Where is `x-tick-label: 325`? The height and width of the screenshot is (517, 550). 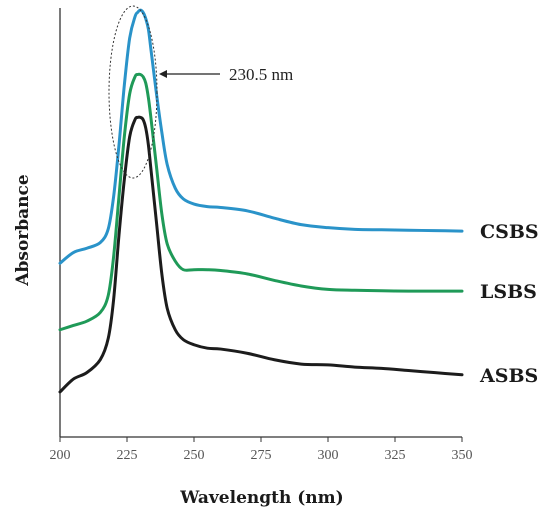
x-tick-label: 325 is located at coordinates (395, 455).